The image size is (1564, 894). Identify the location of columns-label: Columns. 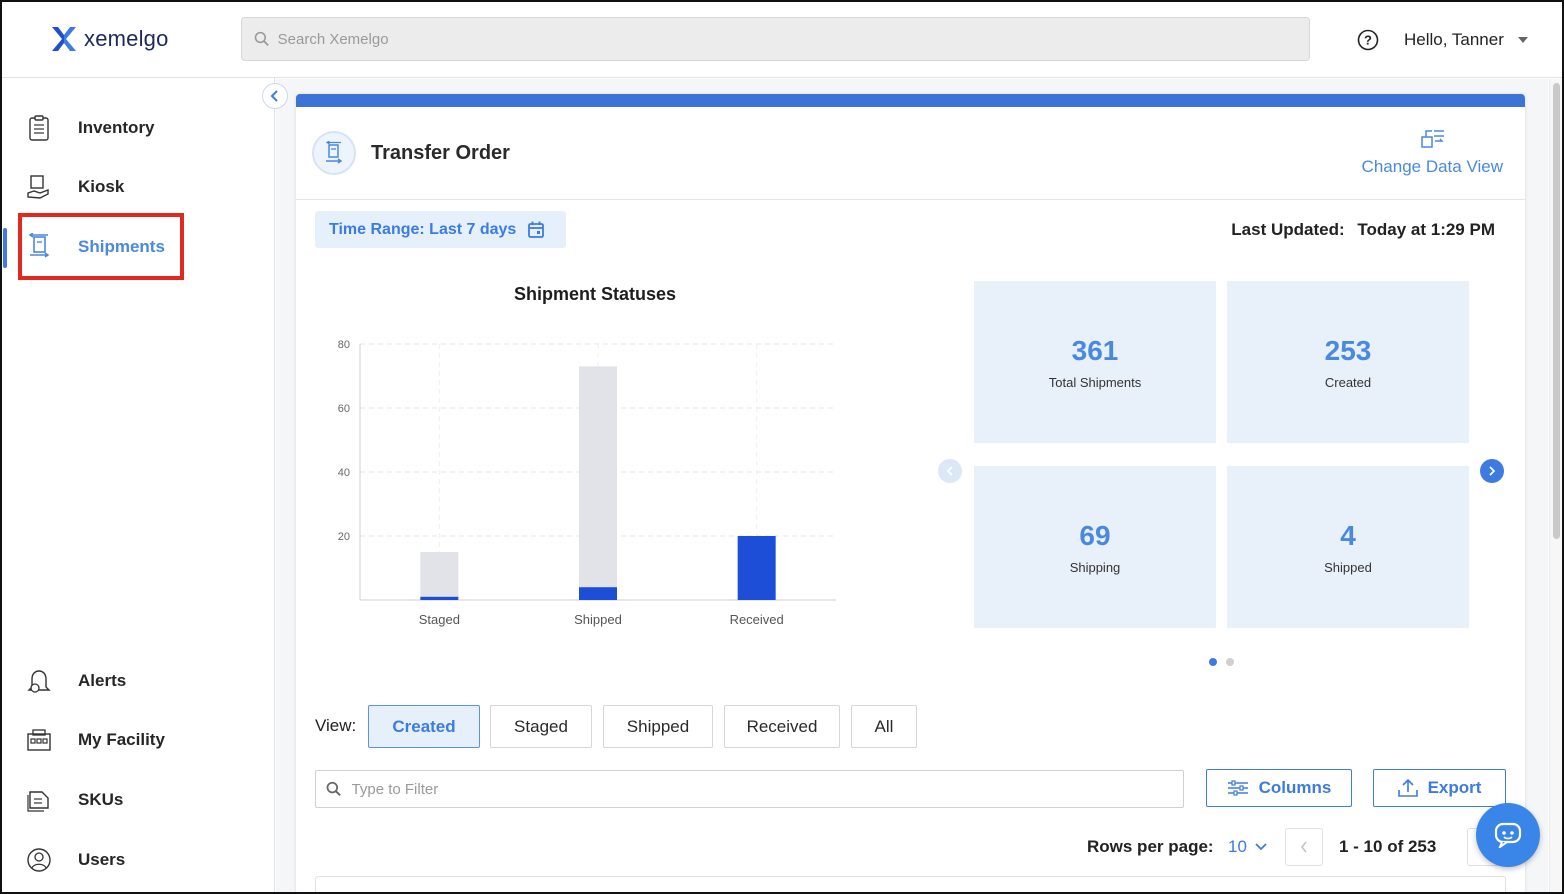
(1295, 787).